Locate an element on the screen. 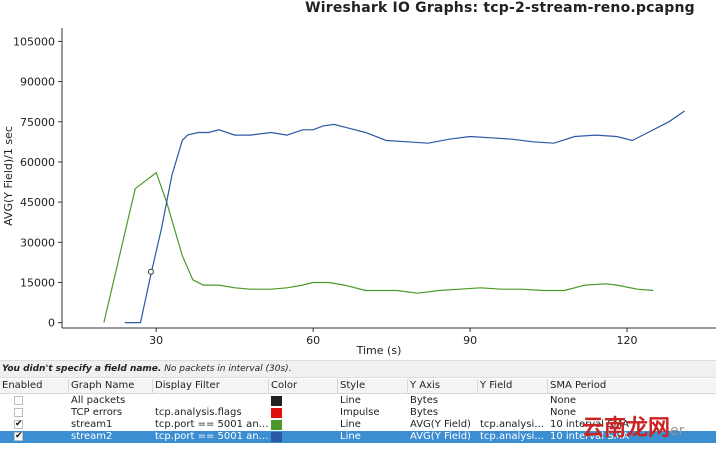 The height and width of the screenshot is (454, 716). y-tick-label: 105000 is located at coordinates (34, 41).